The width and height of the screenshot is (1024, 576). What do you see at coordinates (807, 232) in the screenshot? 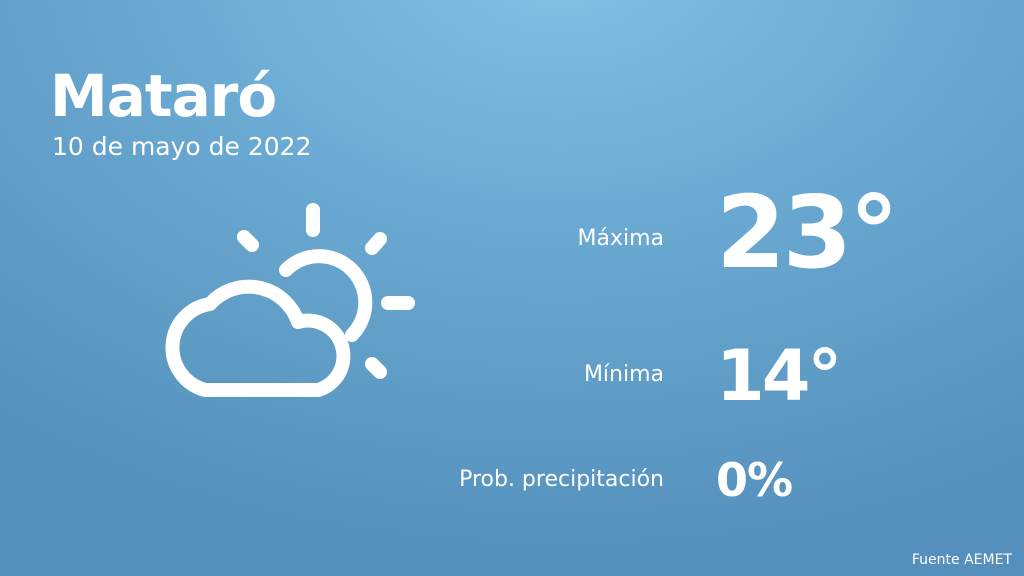
I see `max-value: 23°` at bounding box center [807, 232].